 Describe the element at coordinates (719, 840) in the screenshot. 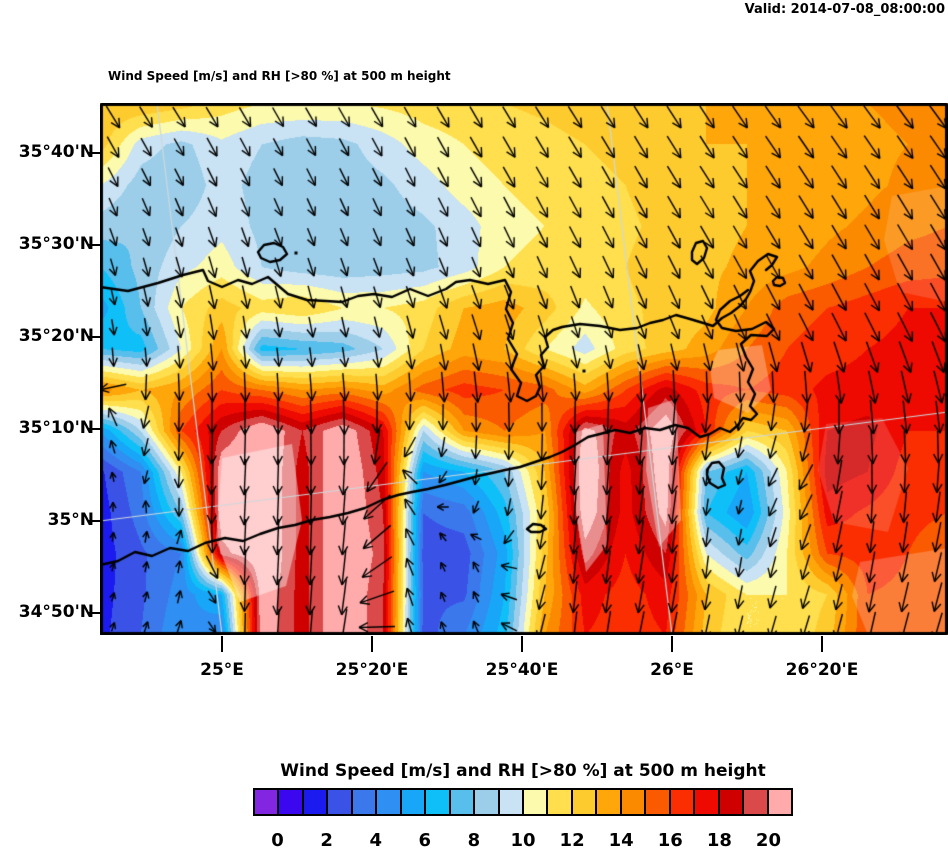

I see `colorbar-tick-label: 18` at that location.